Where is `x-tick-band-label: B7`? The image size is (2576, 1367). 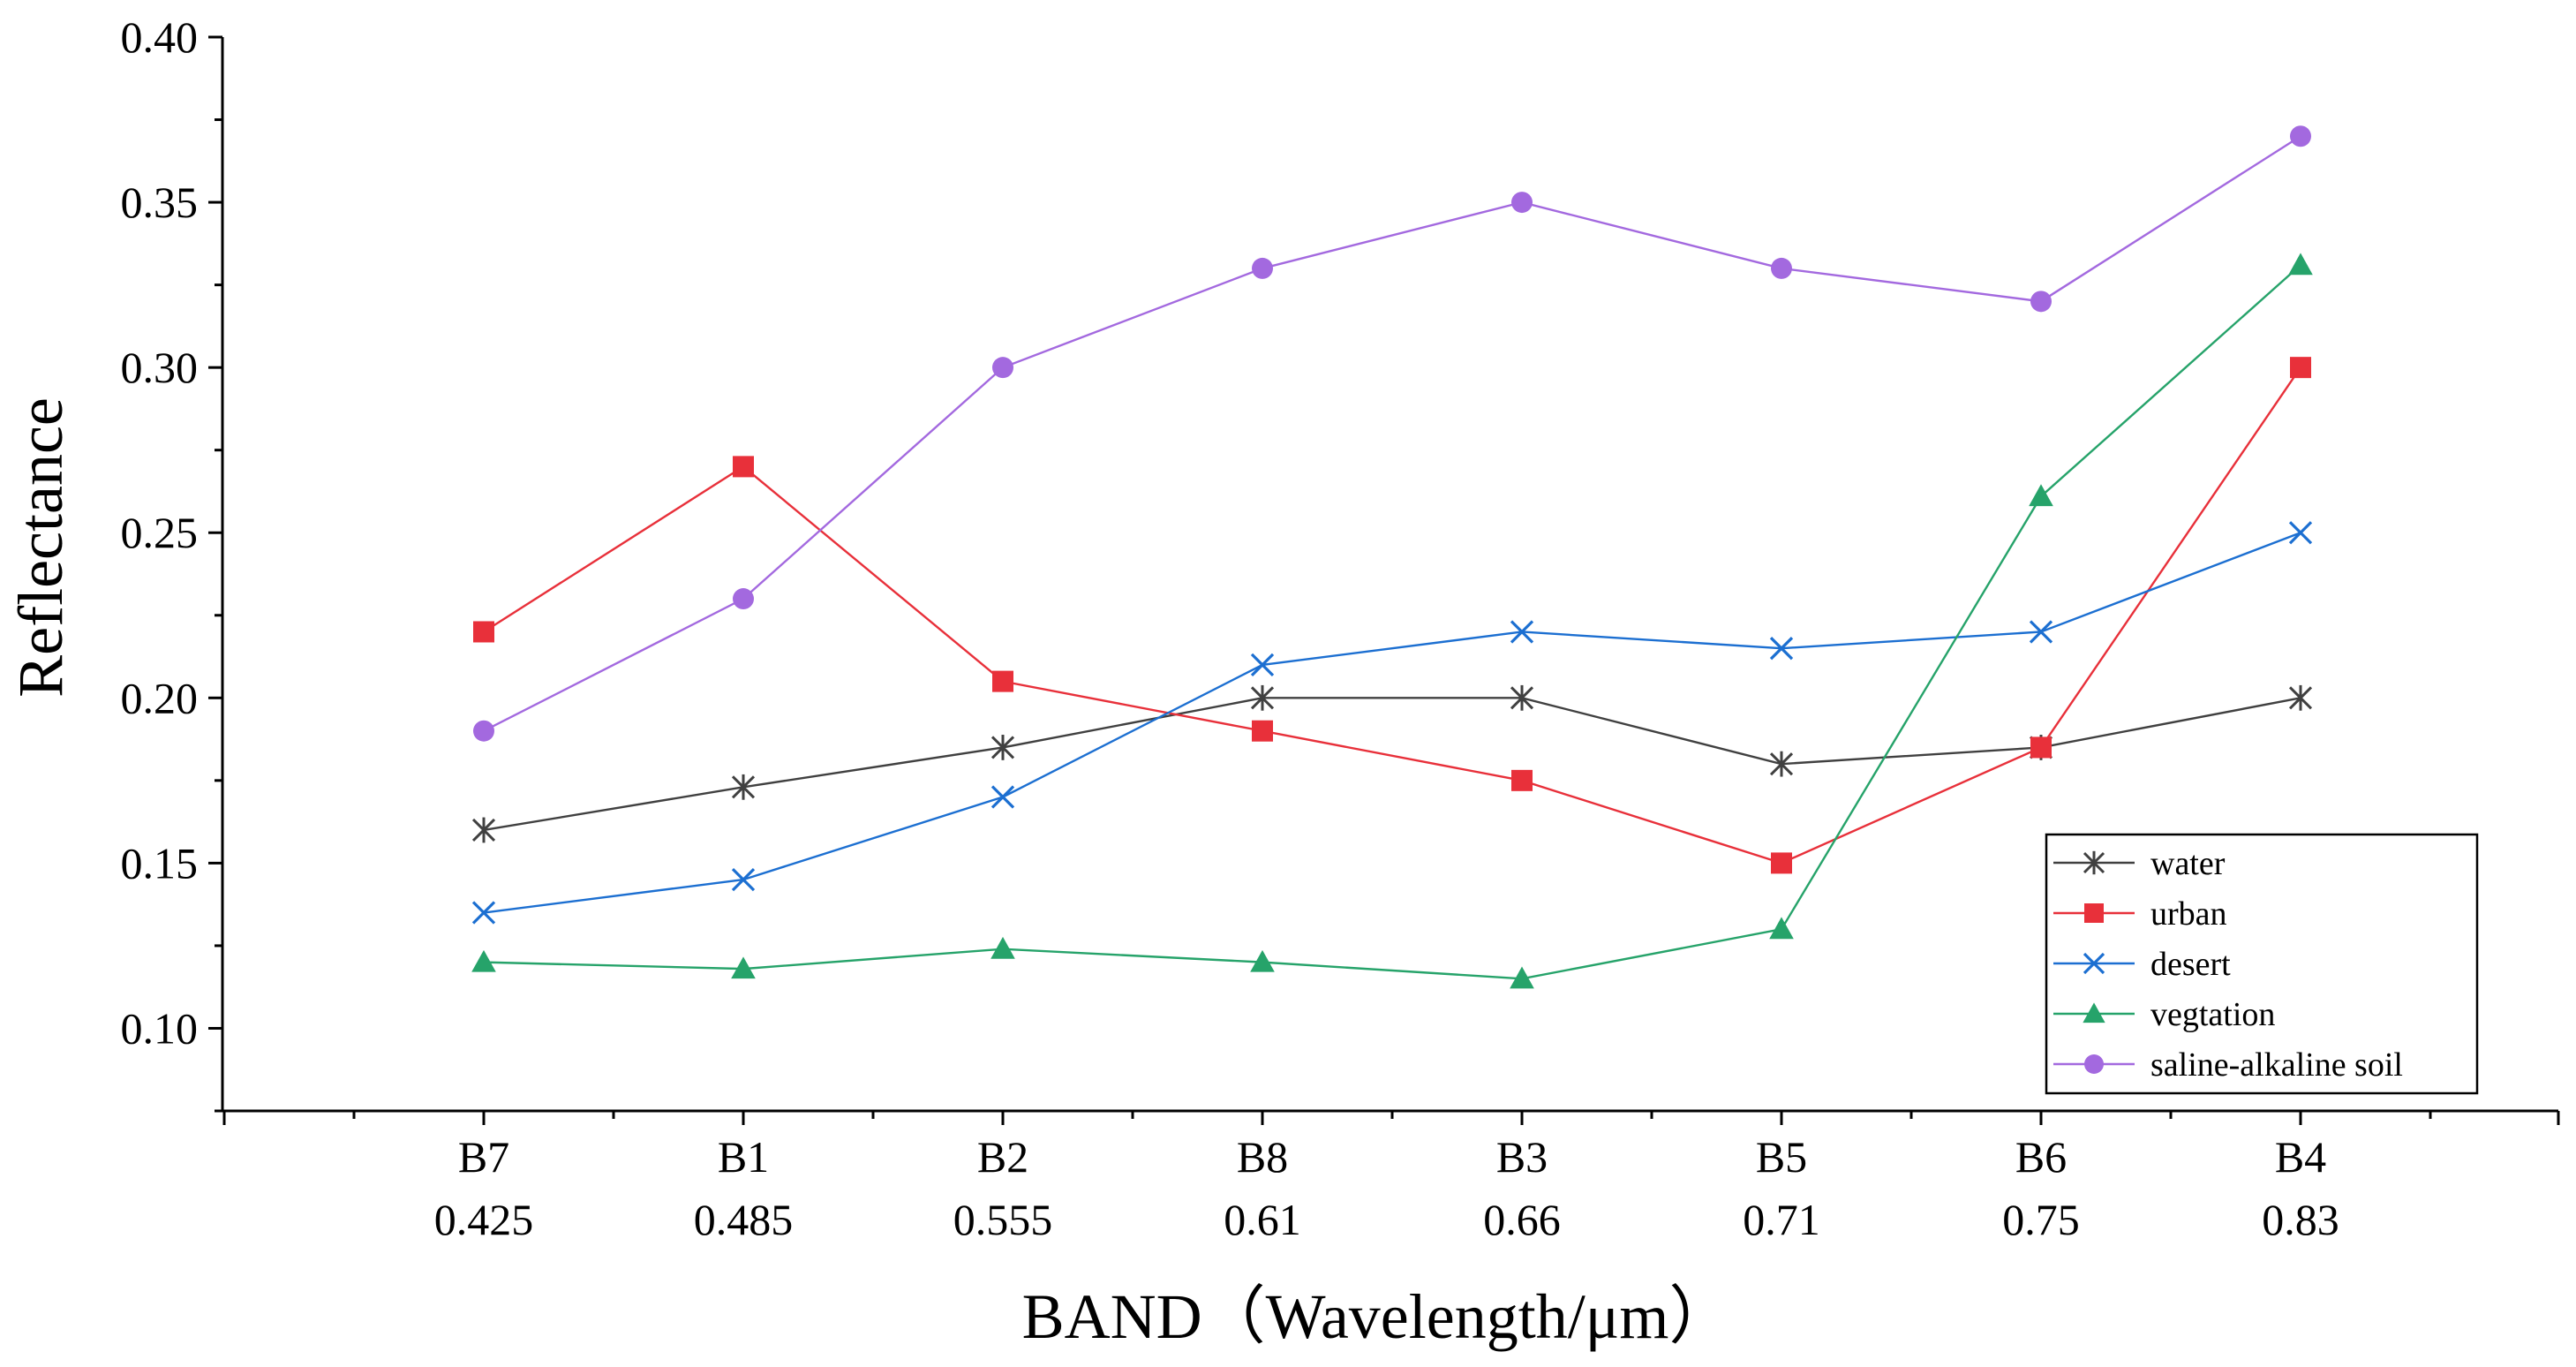
x-tick-band-label: B7 is located at coordinates (484, 1157).